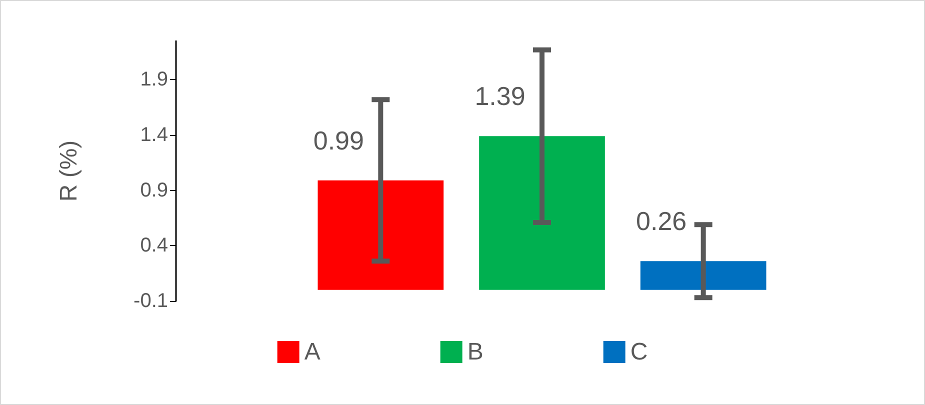 Image resolution: width=925 pixels, height=405 pixels. What do you see at coordinates (69, 171) in the screenshot?
I see `y-axis-title: R (%)` at bounding box center [69, 171].